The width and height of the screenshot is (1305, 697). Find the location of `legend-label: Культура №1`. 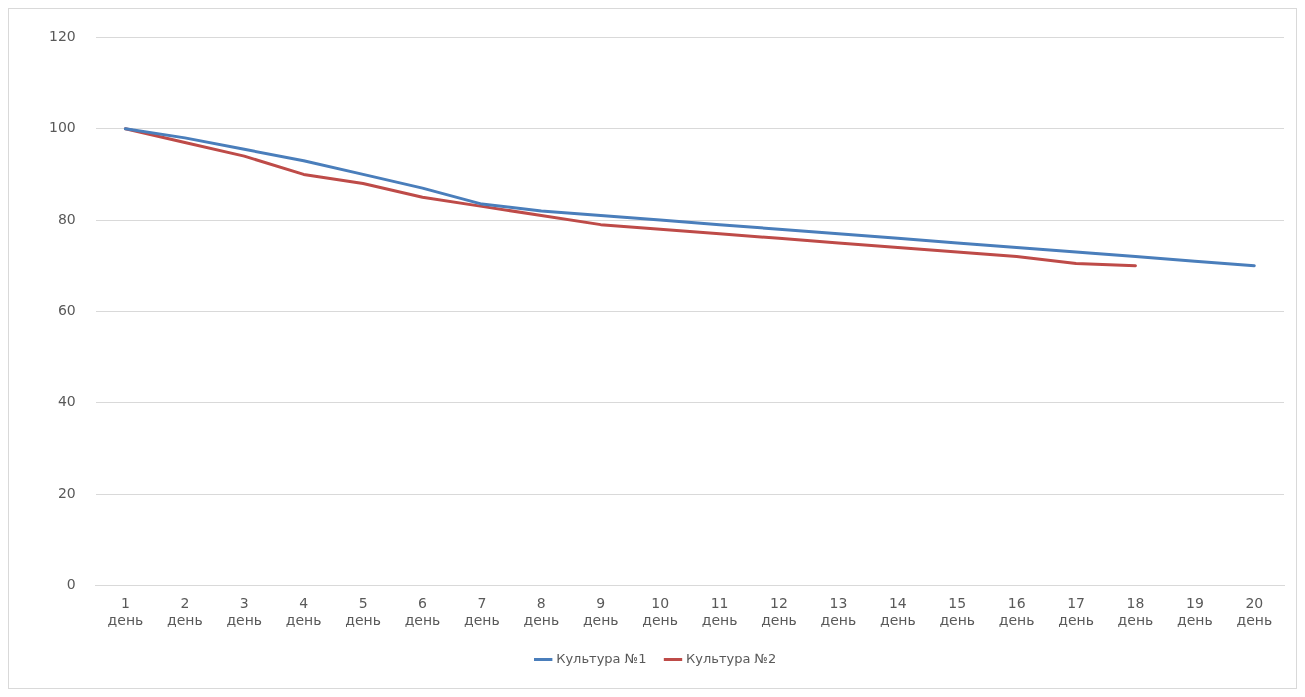

legend-label: Культура №1 is located at coordinates (601, 658).